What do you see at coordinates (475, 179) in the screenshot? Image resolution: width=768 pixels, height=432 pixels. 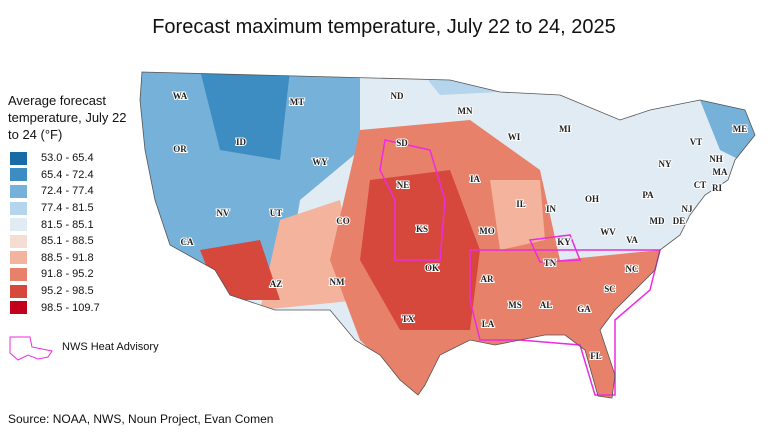 I see `state-label: IA` at bounding box center [475, 179].